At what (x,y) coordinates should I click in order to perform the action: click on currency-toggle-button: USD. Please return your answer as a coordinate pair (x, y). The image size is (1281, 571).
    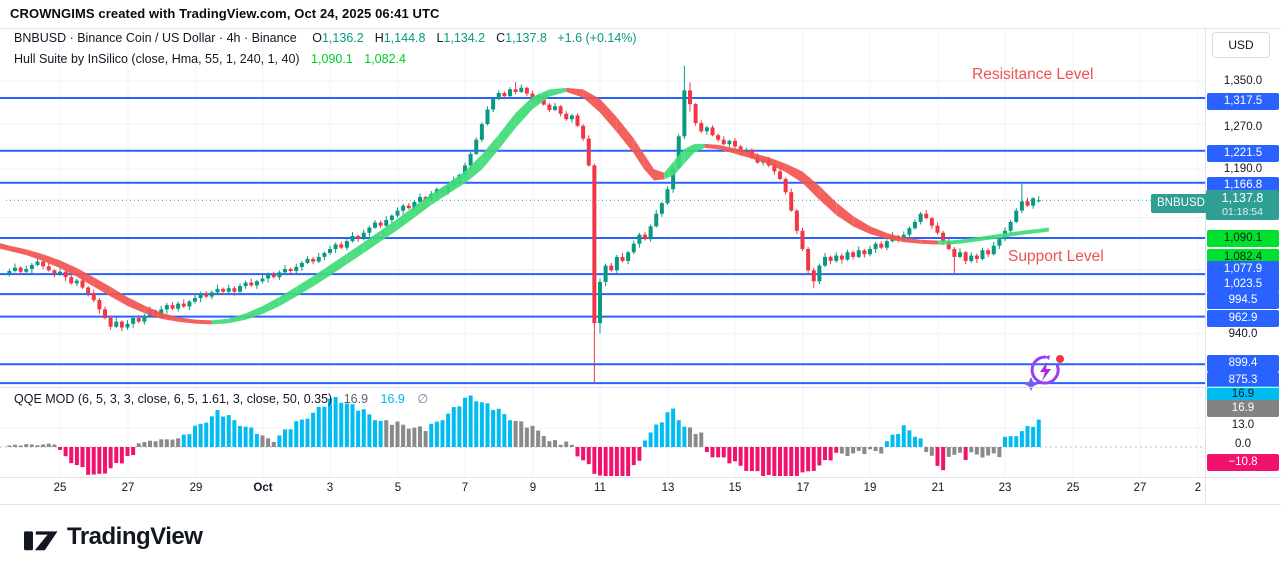
    Looking at the image, I should click on (1241, 45).